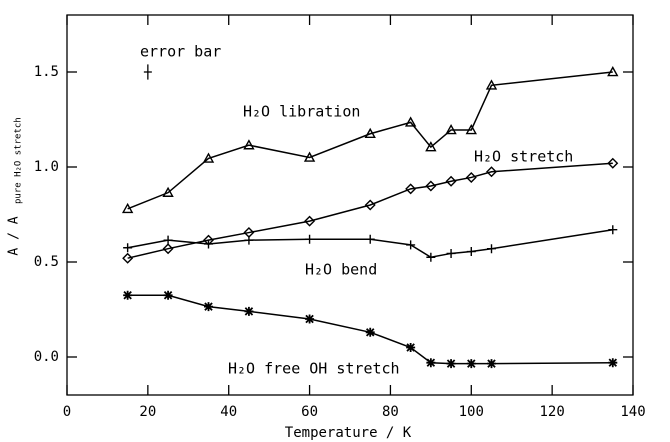 The image size is (670, 442). What do you see at coordinates (180, 52) in the screenshot?
I see `error-bar-label: error bar` at bounding box center [180, 52].